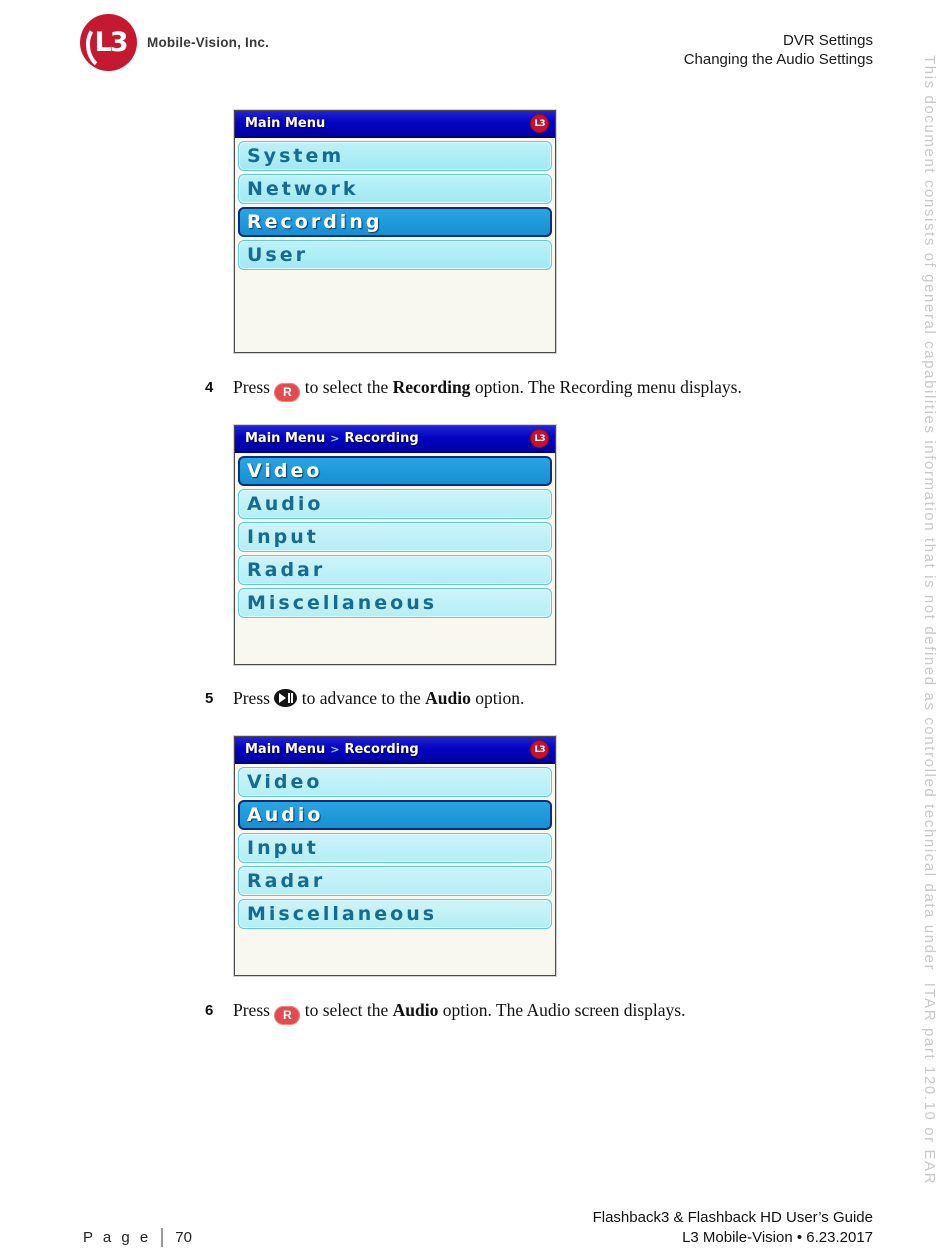  What do you see at coordinates (183, 1237) in the screenshot?
I see `page-number: 70` at bounding box center [183, 1237].